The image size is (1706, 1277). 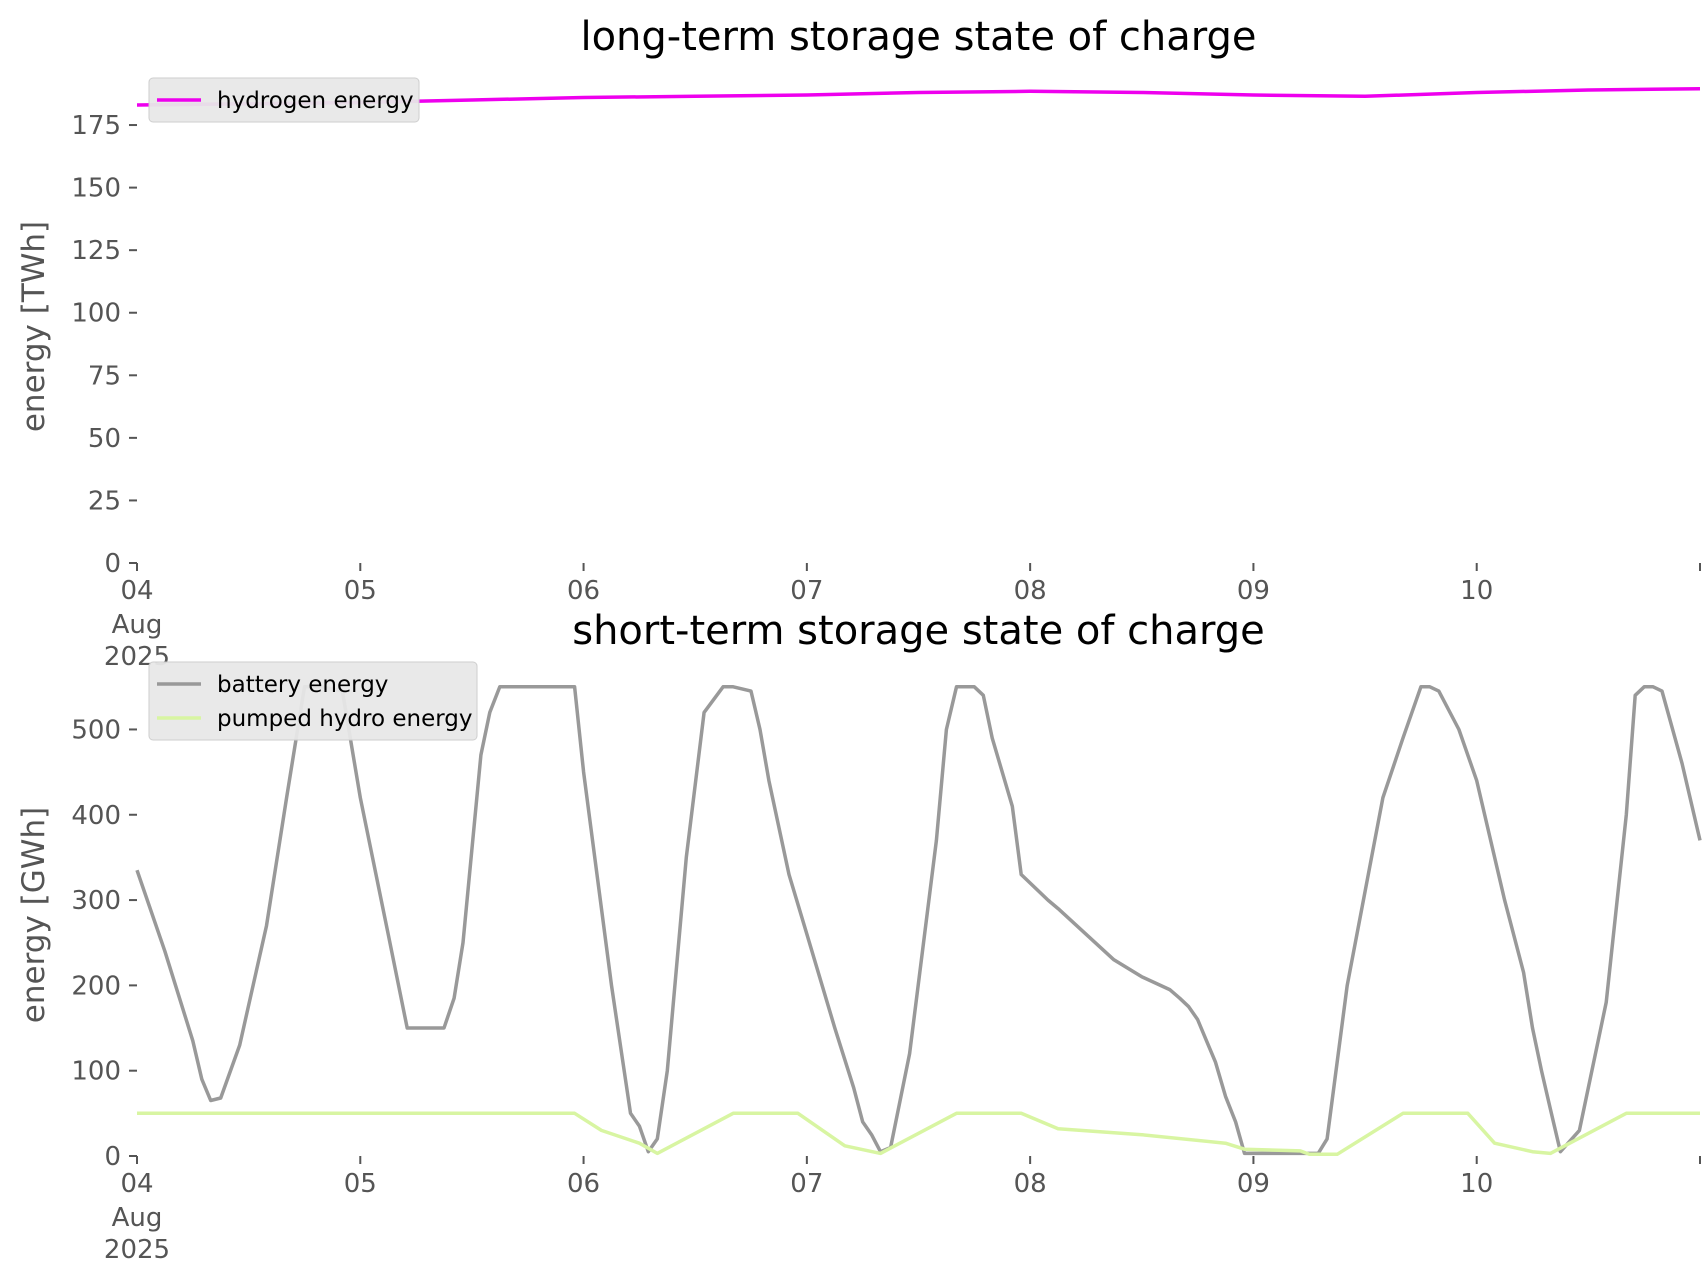 What do you see at coordinates (96, 816) in the screenshot?
I see `y-tick-label: 400` at bounding box center [96, 816].